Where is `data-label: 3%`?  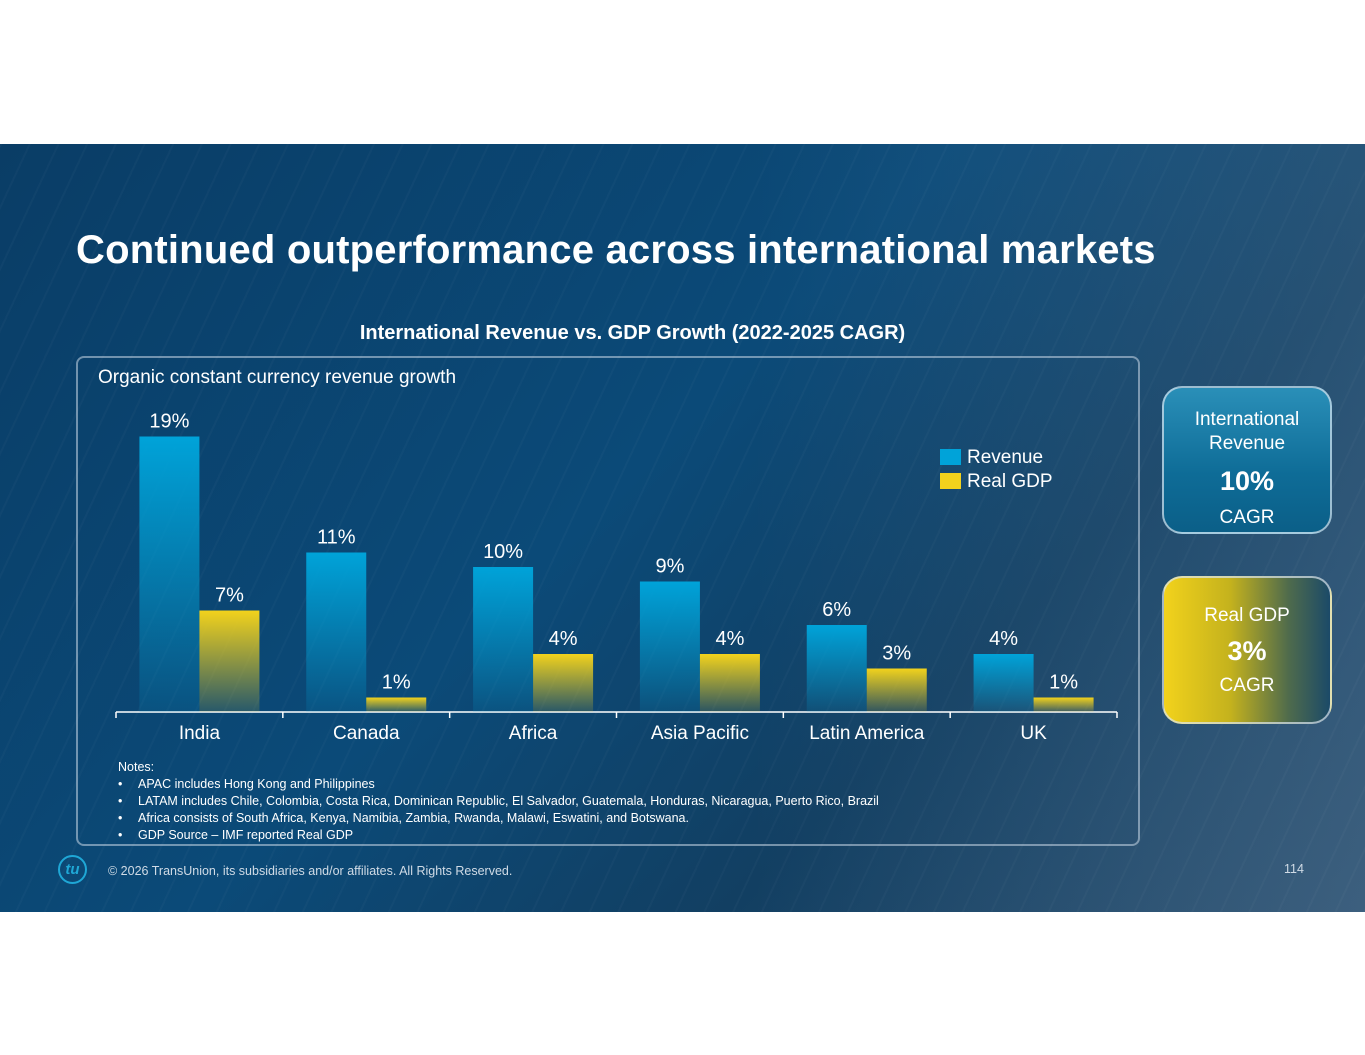
data-label: 3% is located at coordinates (896, 654).